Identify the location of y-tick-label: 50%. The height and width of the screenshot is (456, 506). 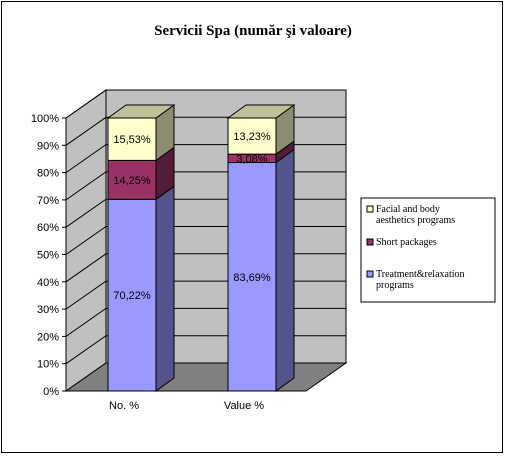
(48, 256).